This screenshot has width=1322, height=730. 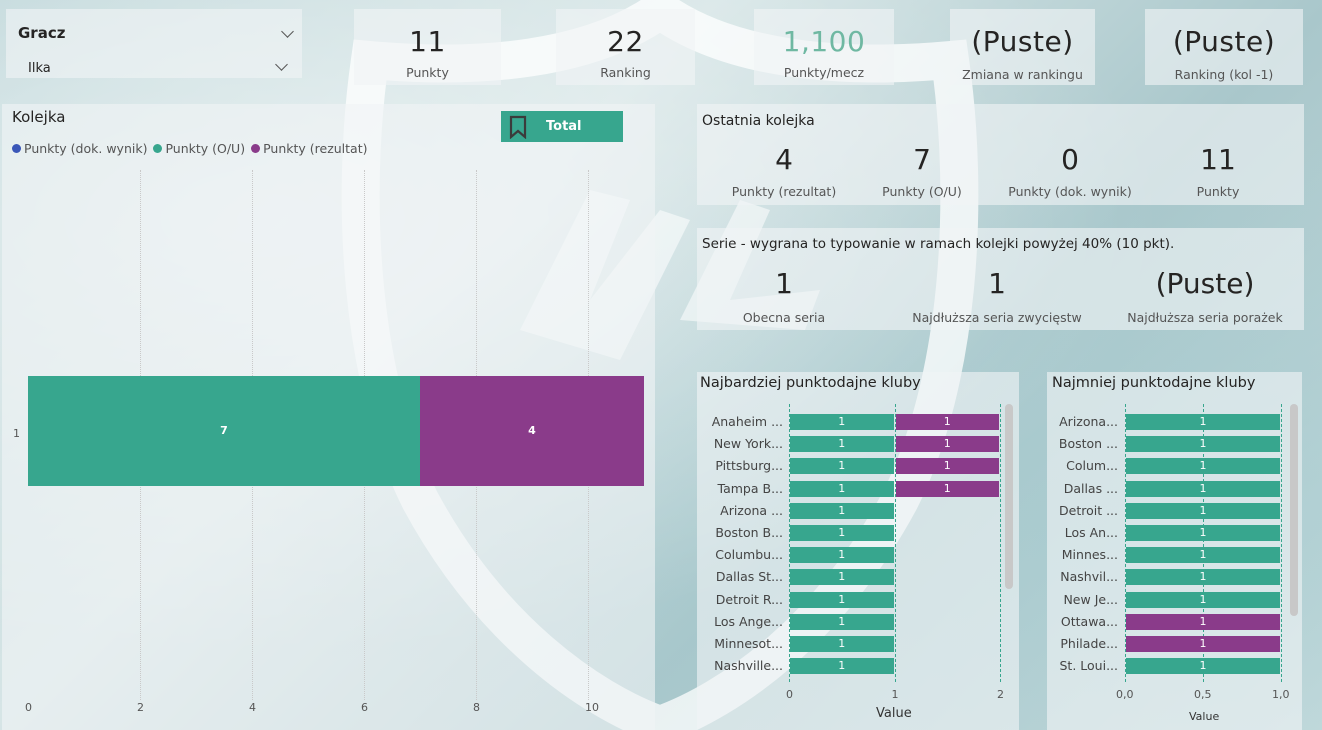 What do you see at coordinates (1224, 41) in the screenshot?
I see `kpi-value: (Puste)` at bounding box center [1224, 41].